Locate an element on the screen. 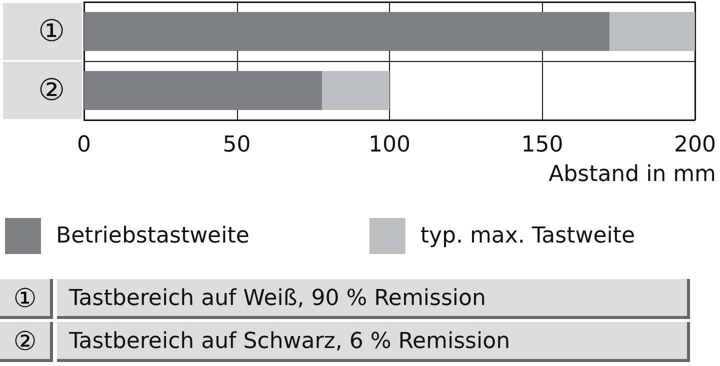  x-tick-label: 100 is located at coordinates (389, 145).